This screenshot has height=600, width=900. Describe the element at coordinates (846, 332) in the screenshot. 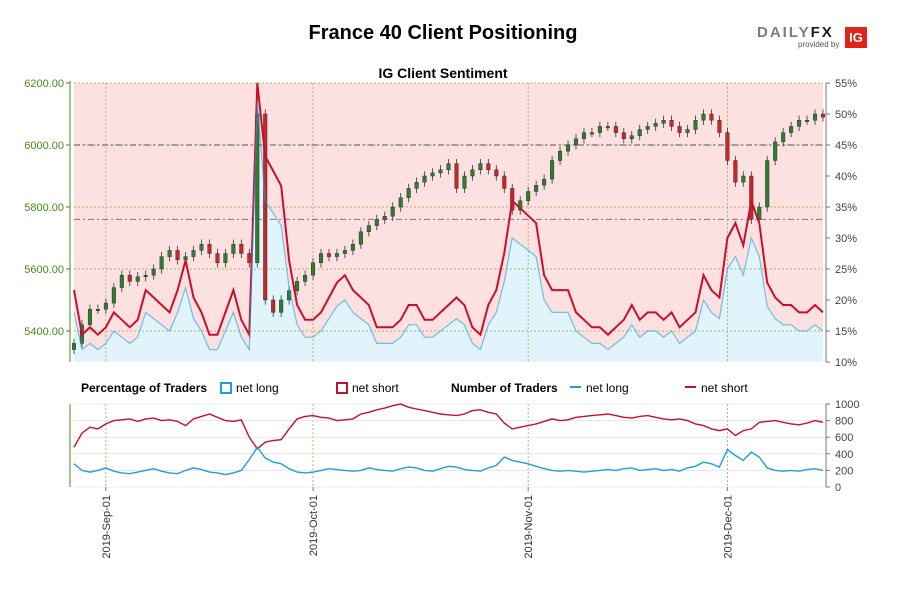

I see `pct-tick-label: 15%` at that location.